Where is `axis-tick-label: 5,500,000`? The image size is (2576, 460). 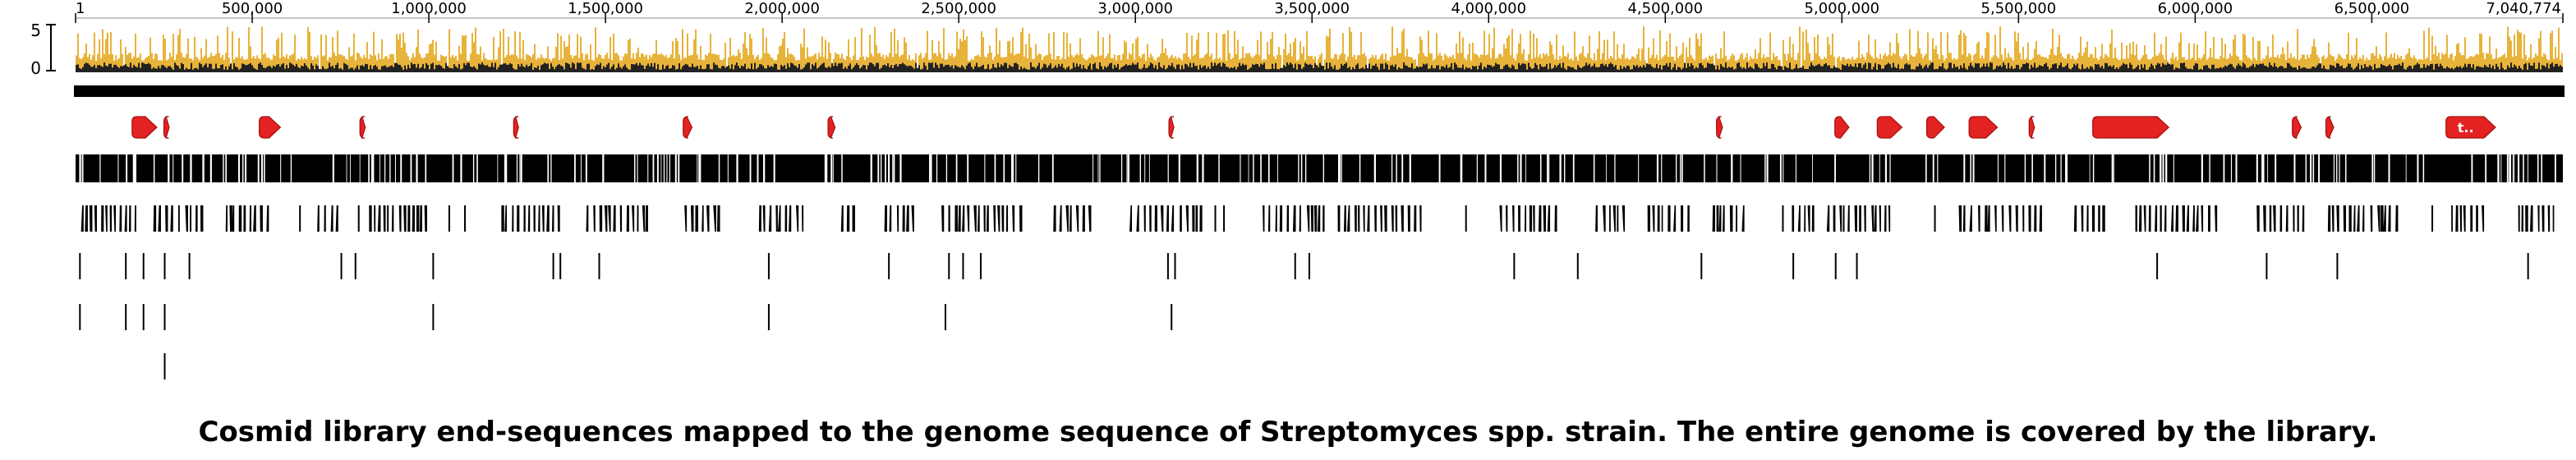 axis-tick-label: 5,500,000 is located at coordinates (2019, 9).